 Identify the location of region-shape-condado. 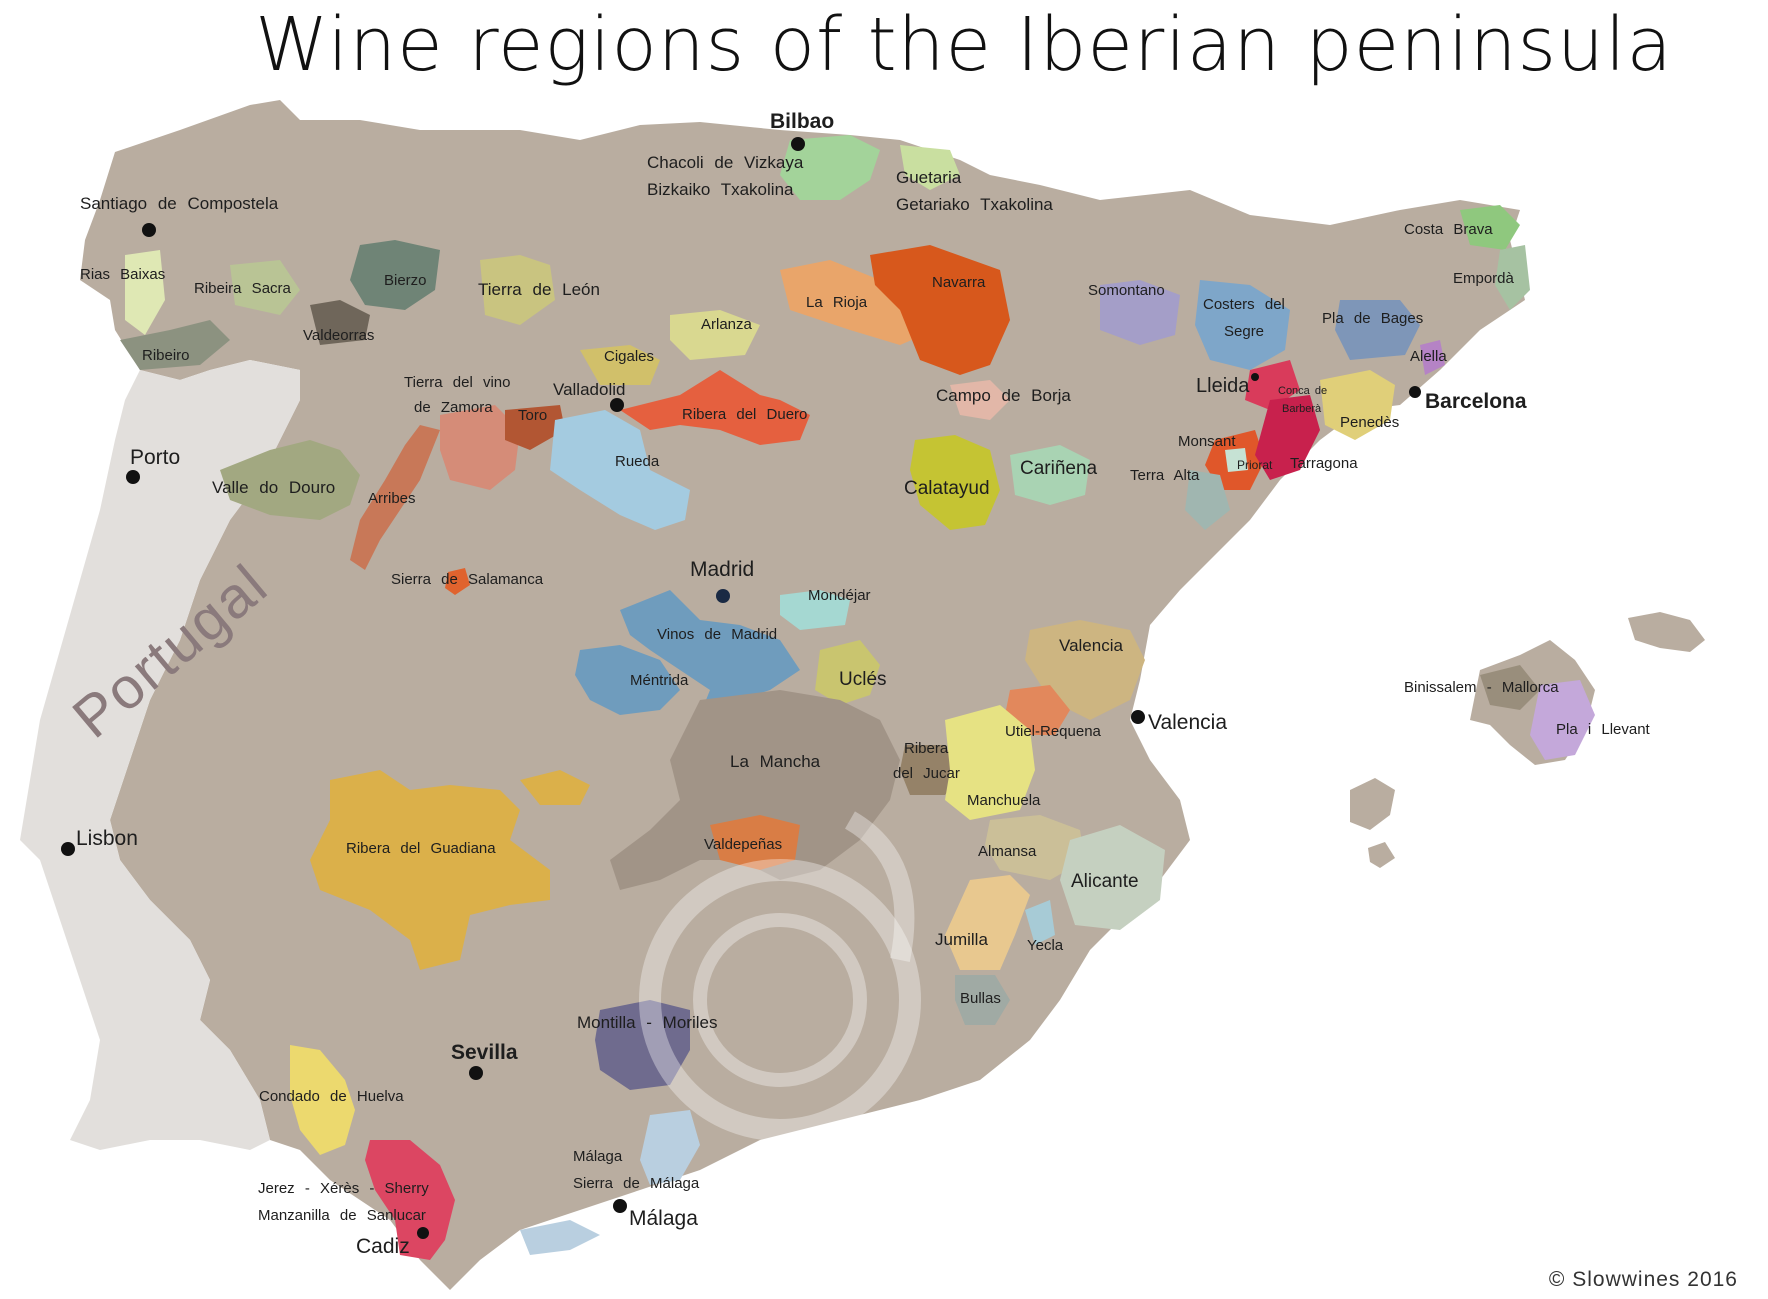
(322, 1100).